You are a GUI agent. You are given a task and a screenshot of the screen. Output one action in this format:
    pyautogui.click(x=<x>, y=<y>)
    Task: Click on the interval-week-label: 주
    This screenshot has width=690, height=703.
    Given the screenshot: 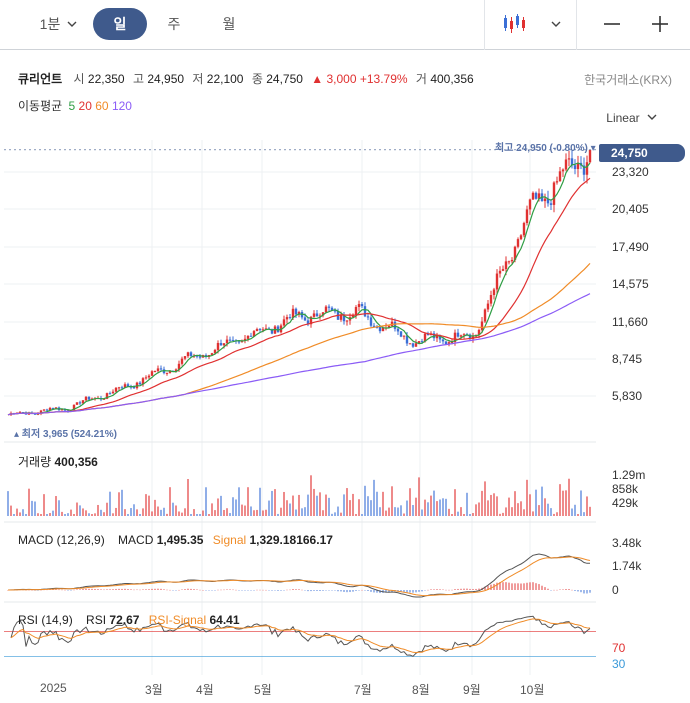 What is the action you would take?
    pyautogui.click(x=174, y=24)
    